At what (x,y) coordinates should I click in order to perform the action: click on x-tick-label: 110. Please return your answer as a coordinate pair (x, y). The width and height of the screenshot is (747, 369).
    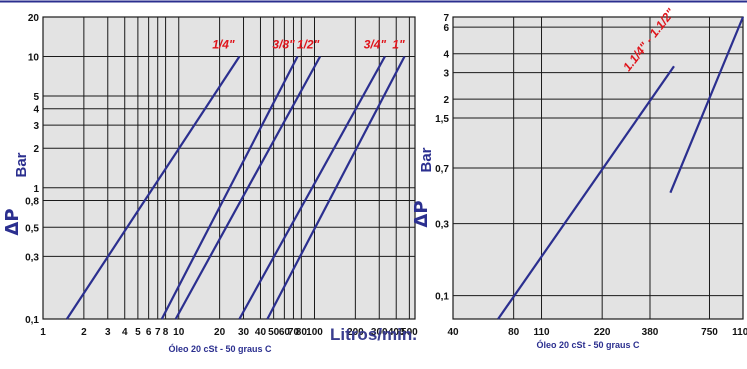
    Looking at the image, I should click on (541, 332).